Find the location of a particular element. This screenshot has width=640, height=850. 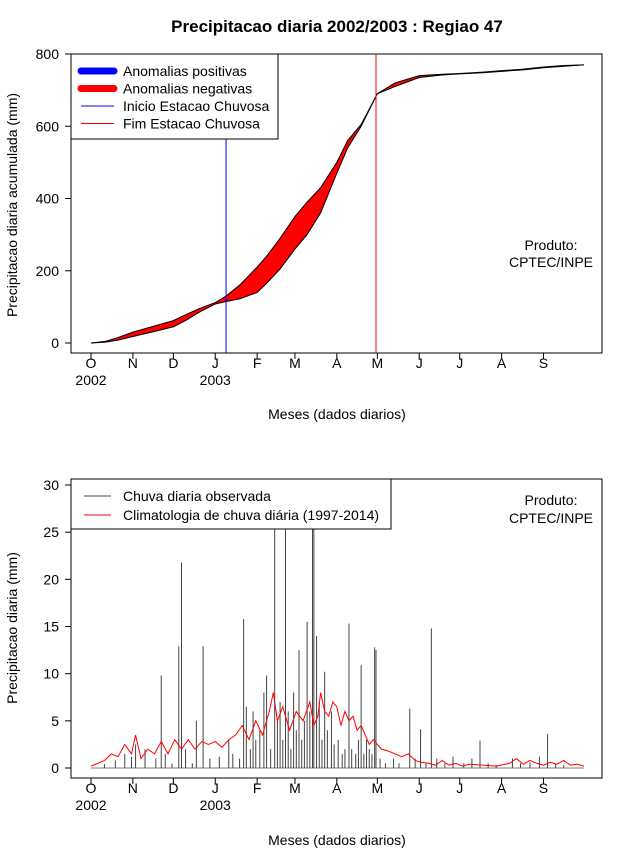

bottom-x-tick-label: N is located at coordinates (133, 788).